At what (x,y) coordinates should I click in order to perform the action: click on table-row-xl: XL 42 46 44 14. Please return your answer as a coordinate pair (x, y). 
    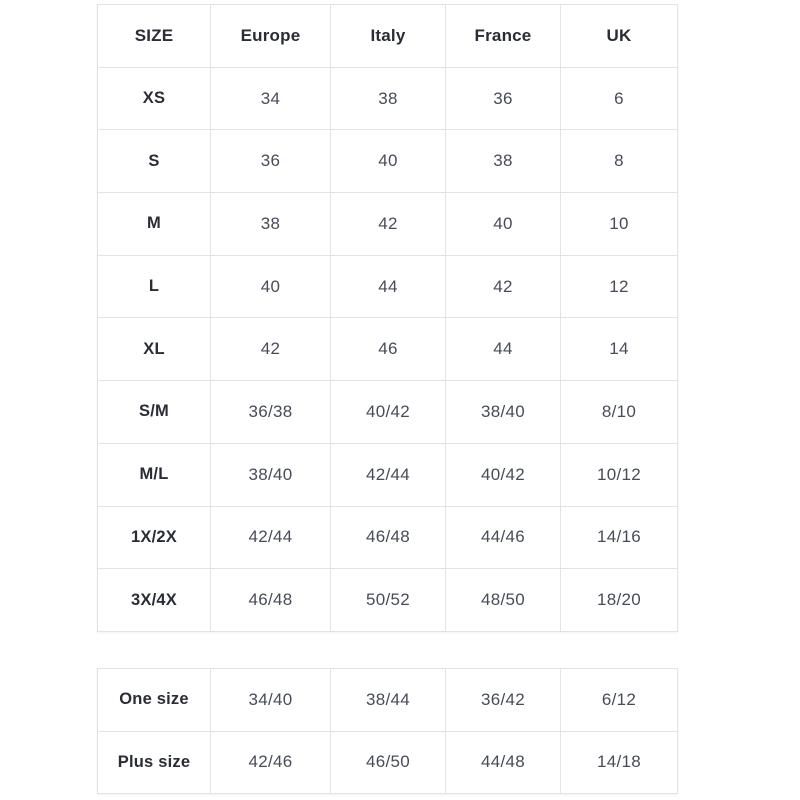
    Looking at the image, I should click on (387, 349).